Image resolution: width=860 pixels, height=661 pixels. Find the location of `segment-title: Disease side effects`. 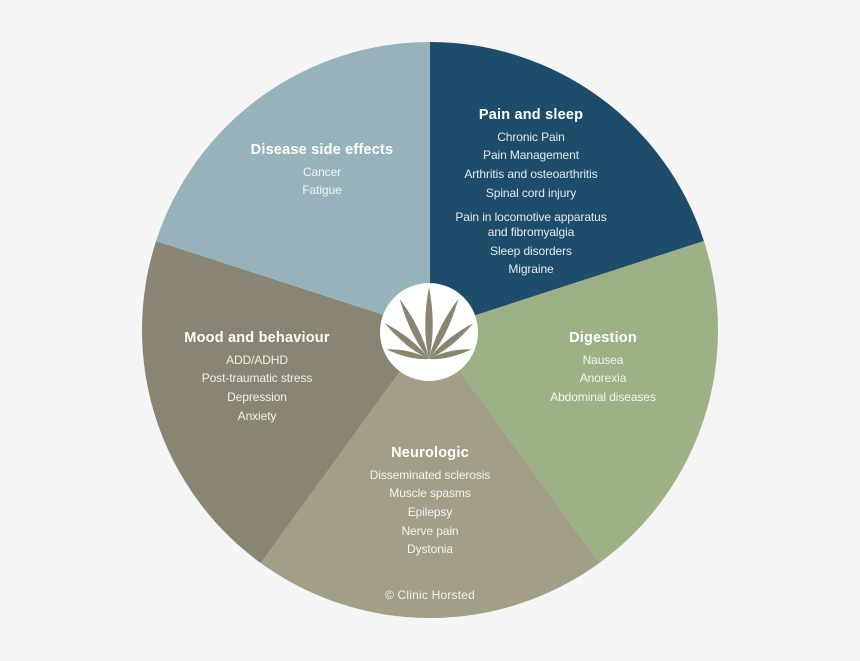

segment-title: Disease side effects is located at coordinates (322, 150).